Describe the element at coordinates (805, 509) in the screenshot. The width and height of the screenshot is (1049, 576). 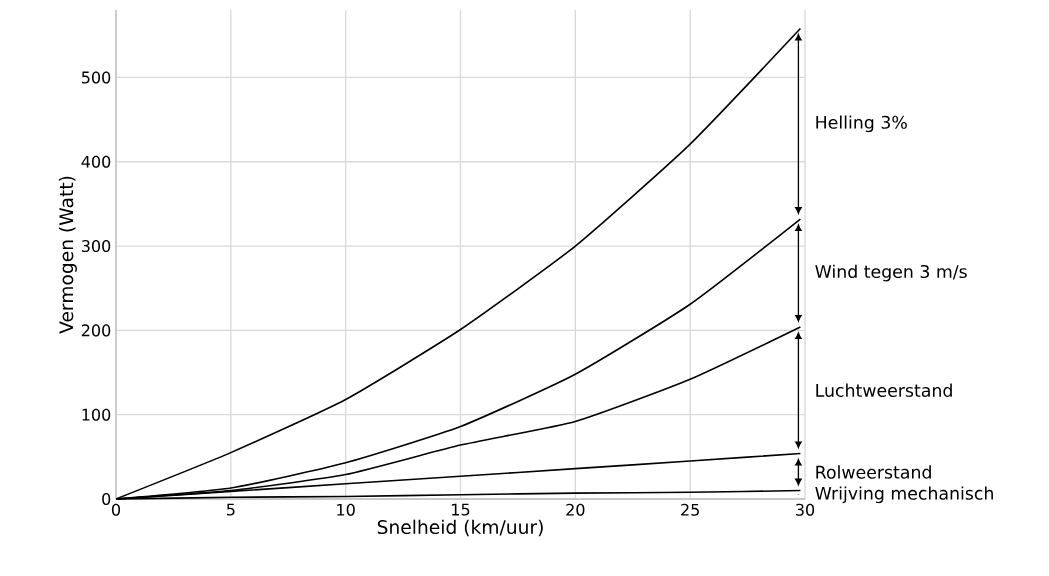
I see `x-tick-label: 30` at that location.